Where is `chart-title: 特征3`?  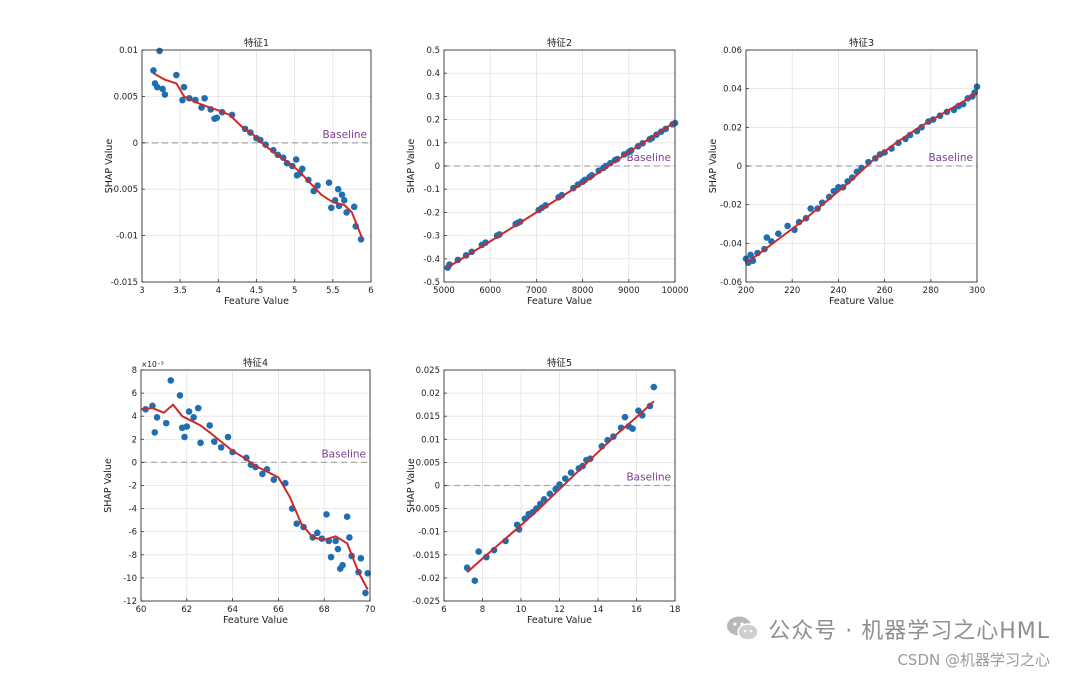 chart-title: 特征3 is located at coordinates (861, 43).